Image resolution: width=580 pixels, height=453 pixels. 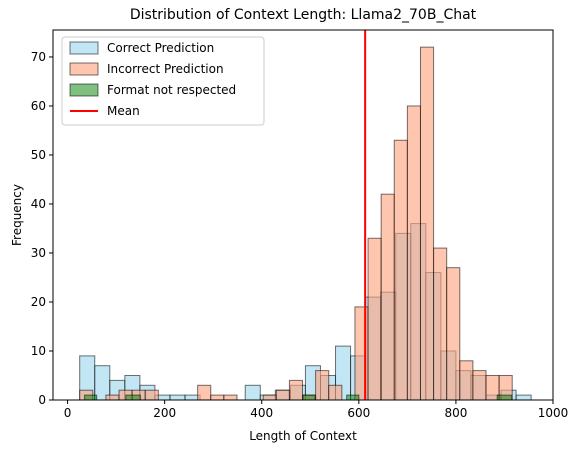 What do you see at coordinates (68, 413) in the screenshot?
I see `x-tick-label: 0` at bounding box center [68, 413].